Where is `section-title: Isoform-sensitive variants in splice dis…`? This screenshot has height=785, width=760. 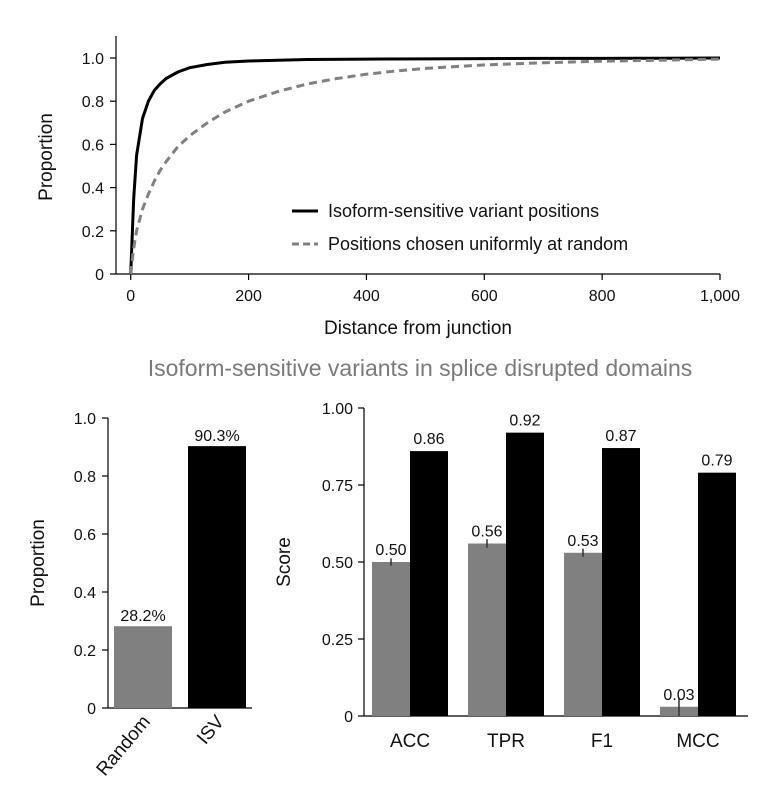 section-title: Isoform-sensitive variants in splice dis… is located at coordinates (420, 368).